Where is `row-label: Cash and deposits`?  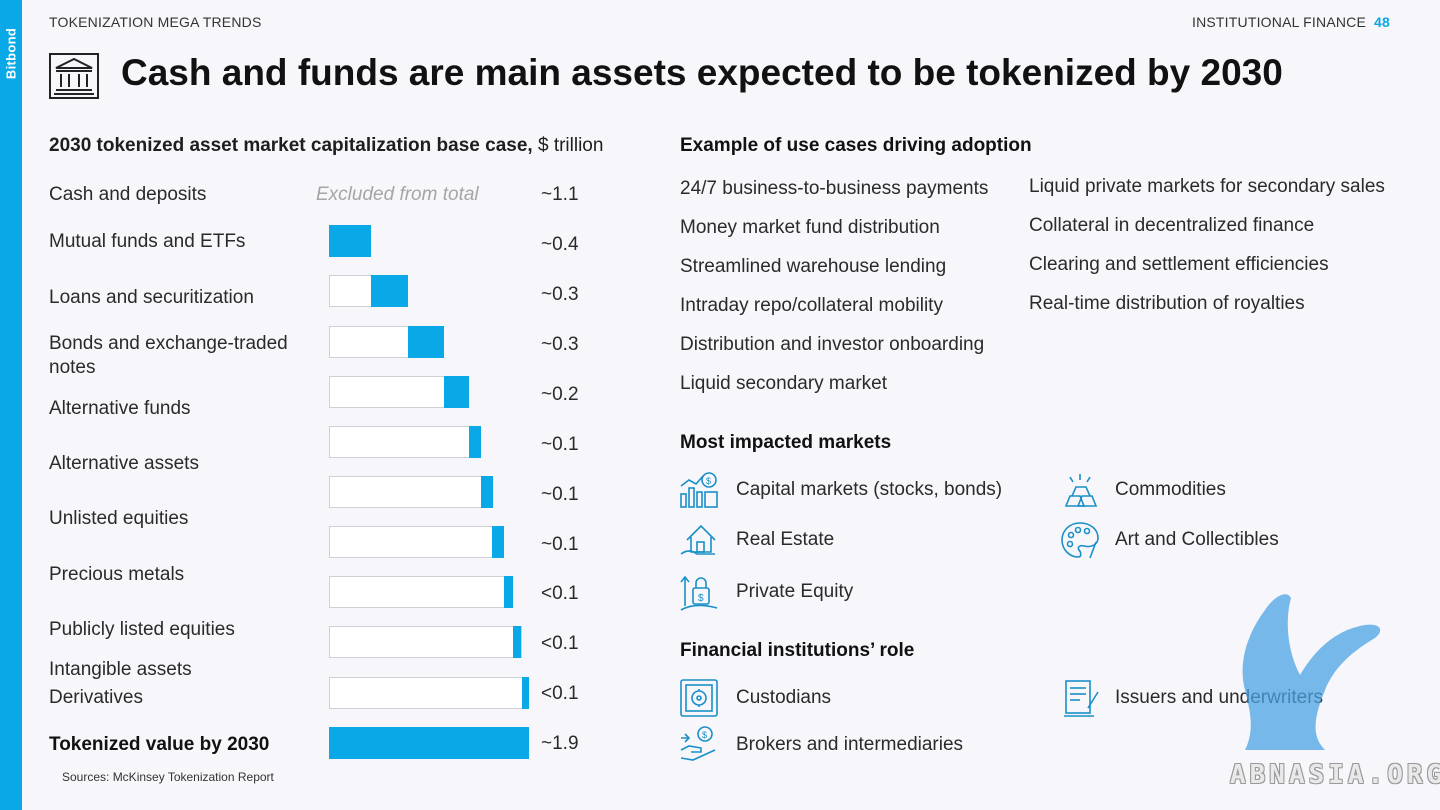 row-label: Cash and deposits is located at coordinates (128, 194).